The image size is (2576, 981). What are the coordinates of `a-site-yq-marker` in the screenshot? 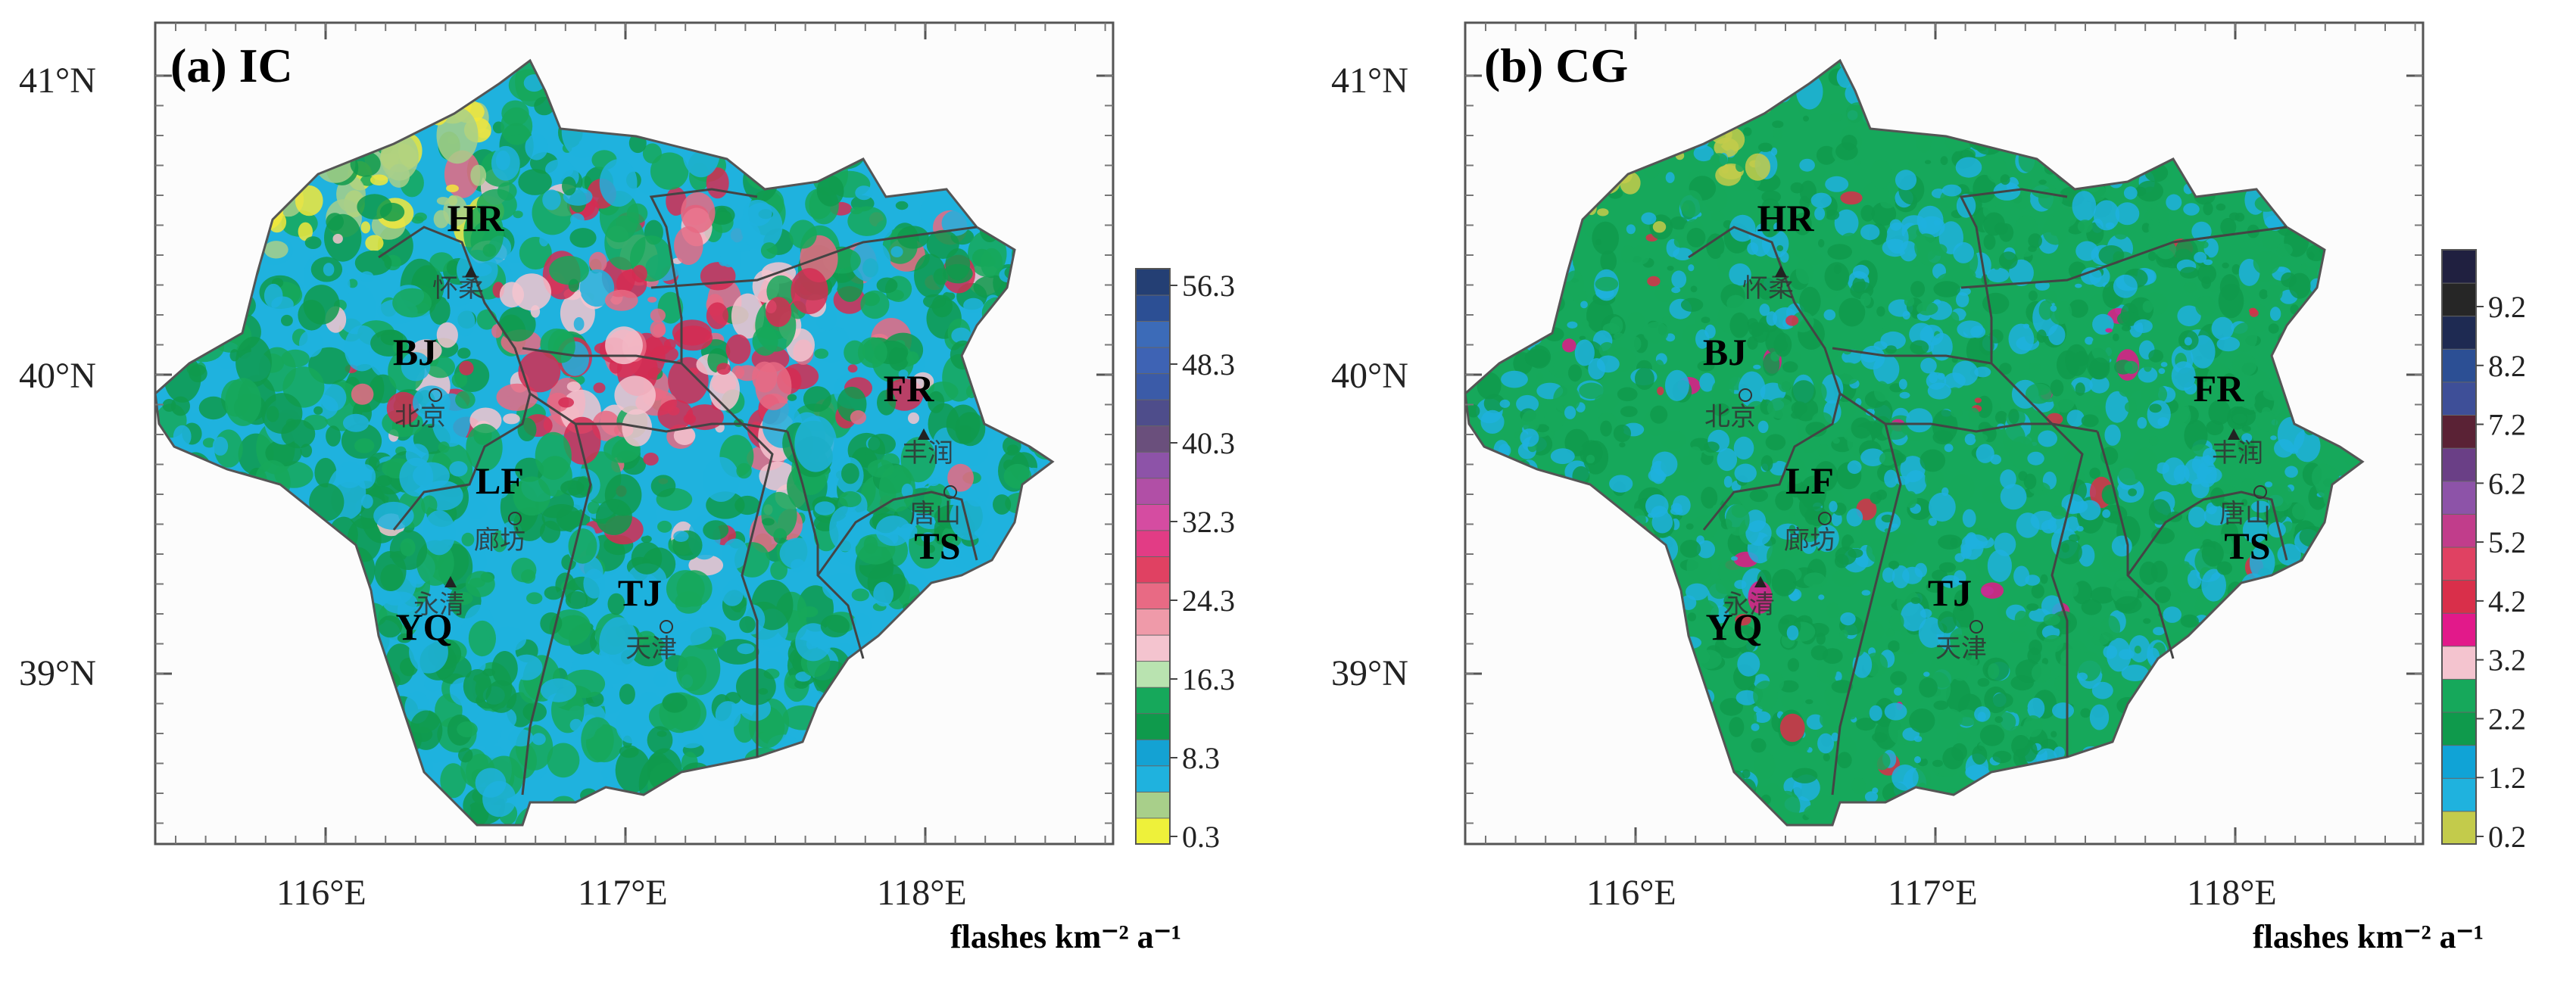 It's located at (450, 581).